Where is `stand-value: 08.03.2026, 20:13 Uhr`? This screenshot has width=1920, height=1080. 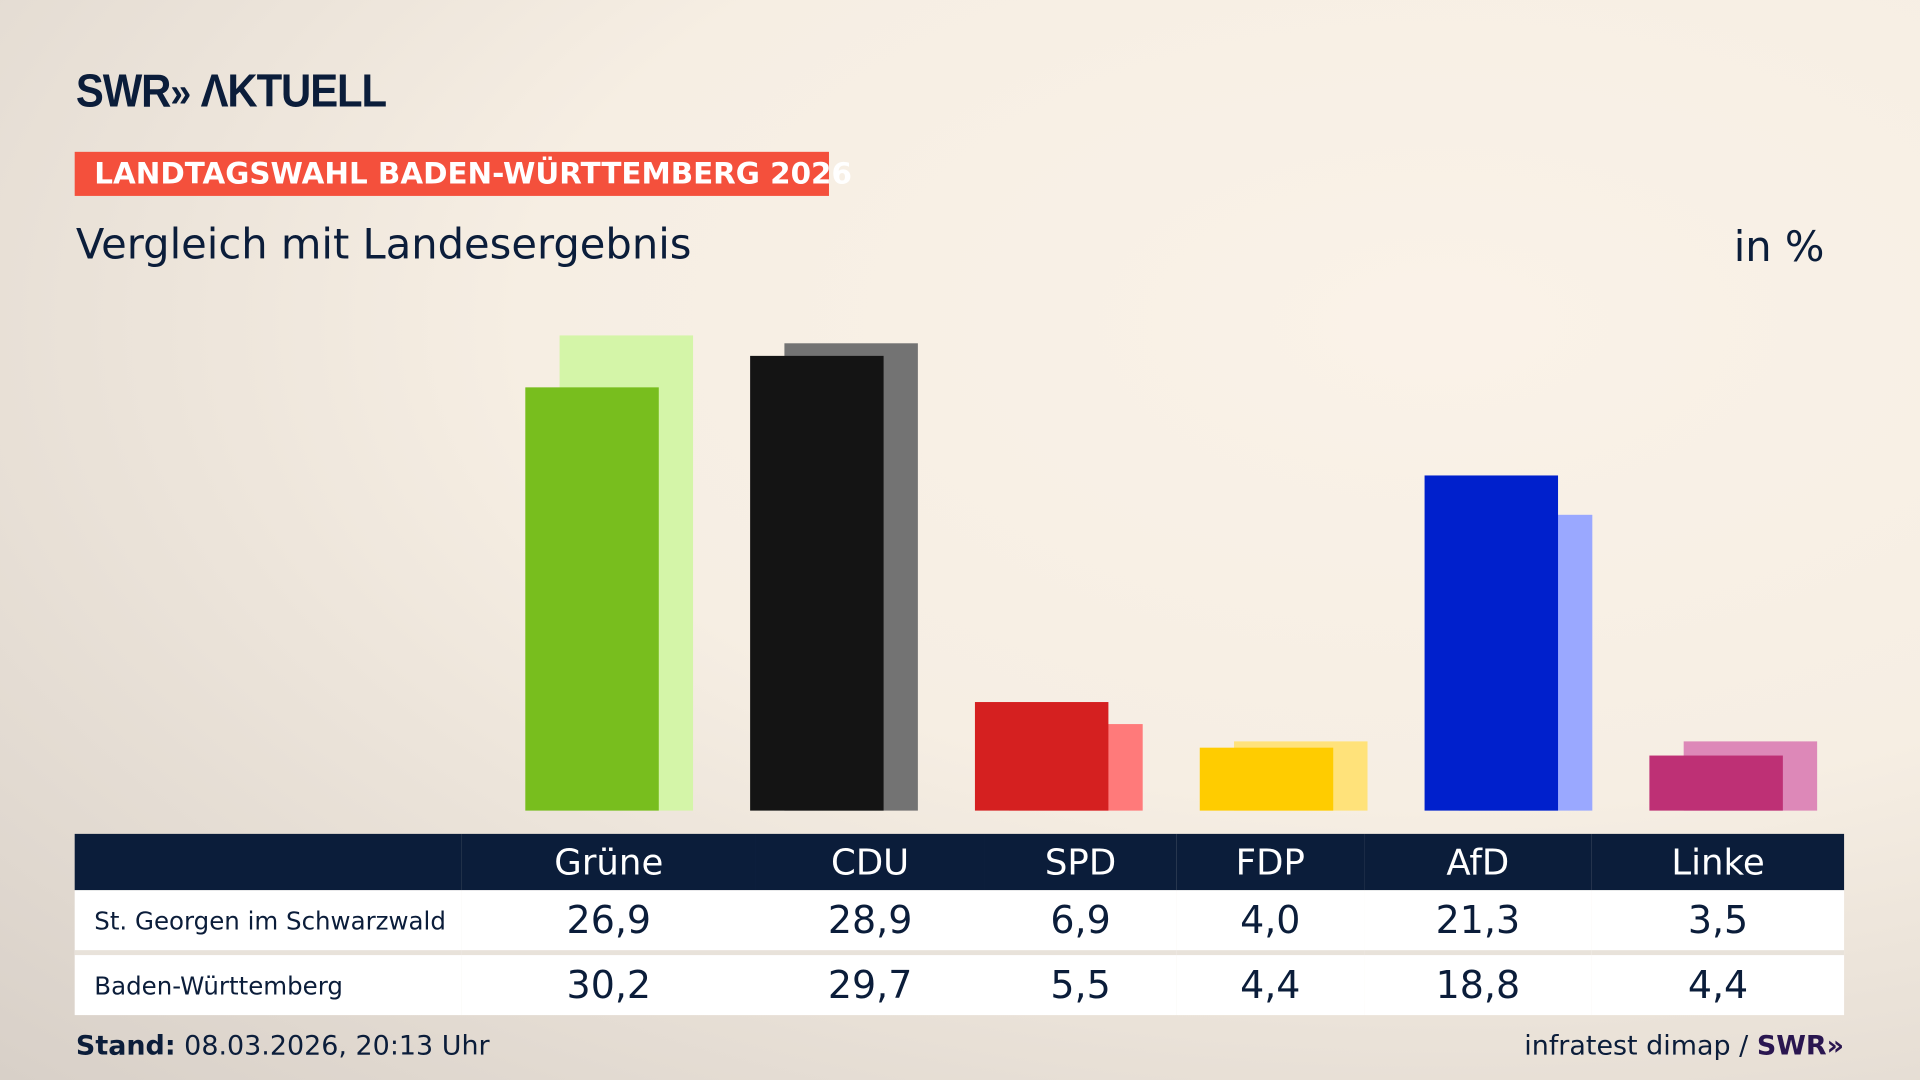 stand-value: 08.03.2026, 20:13 Uhr is located at coordinates (332, 1046).